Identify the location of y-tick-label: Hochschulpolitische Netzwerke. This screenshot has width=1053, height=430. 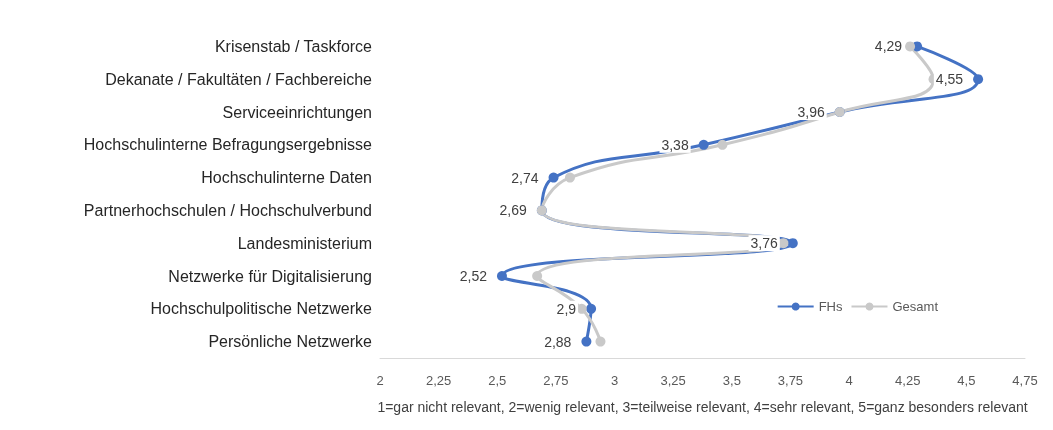
(261, 309).